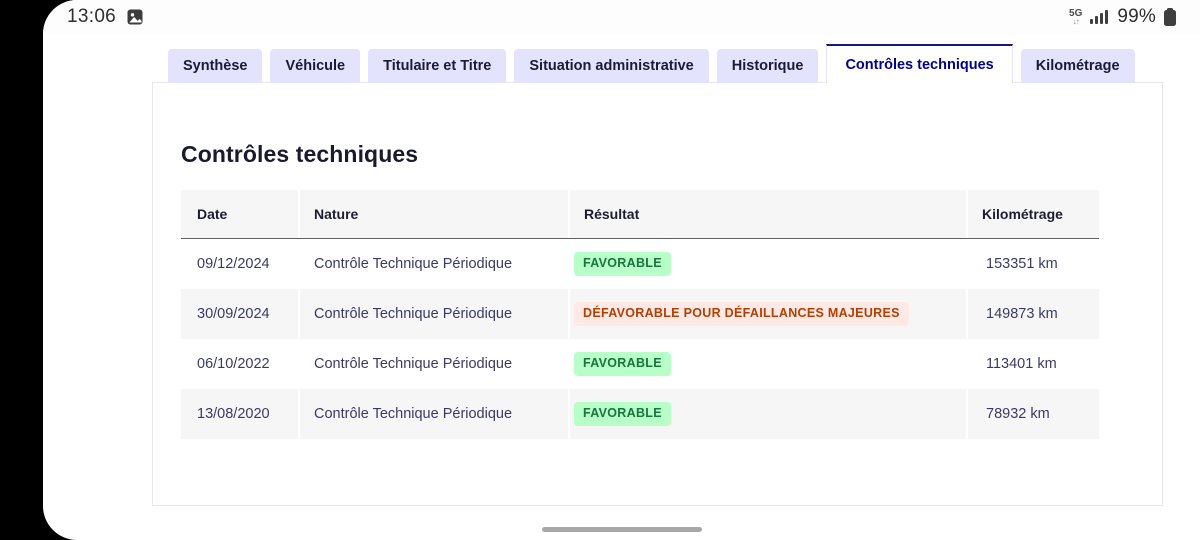 Image resolution: width=1200 pixels, height=540 pixels. What do you see at coordinates (621, 17) in the screenshot?
I see `status-bar: 13:06 5G ↓↑ 99%` at bounding box center [621, 17].